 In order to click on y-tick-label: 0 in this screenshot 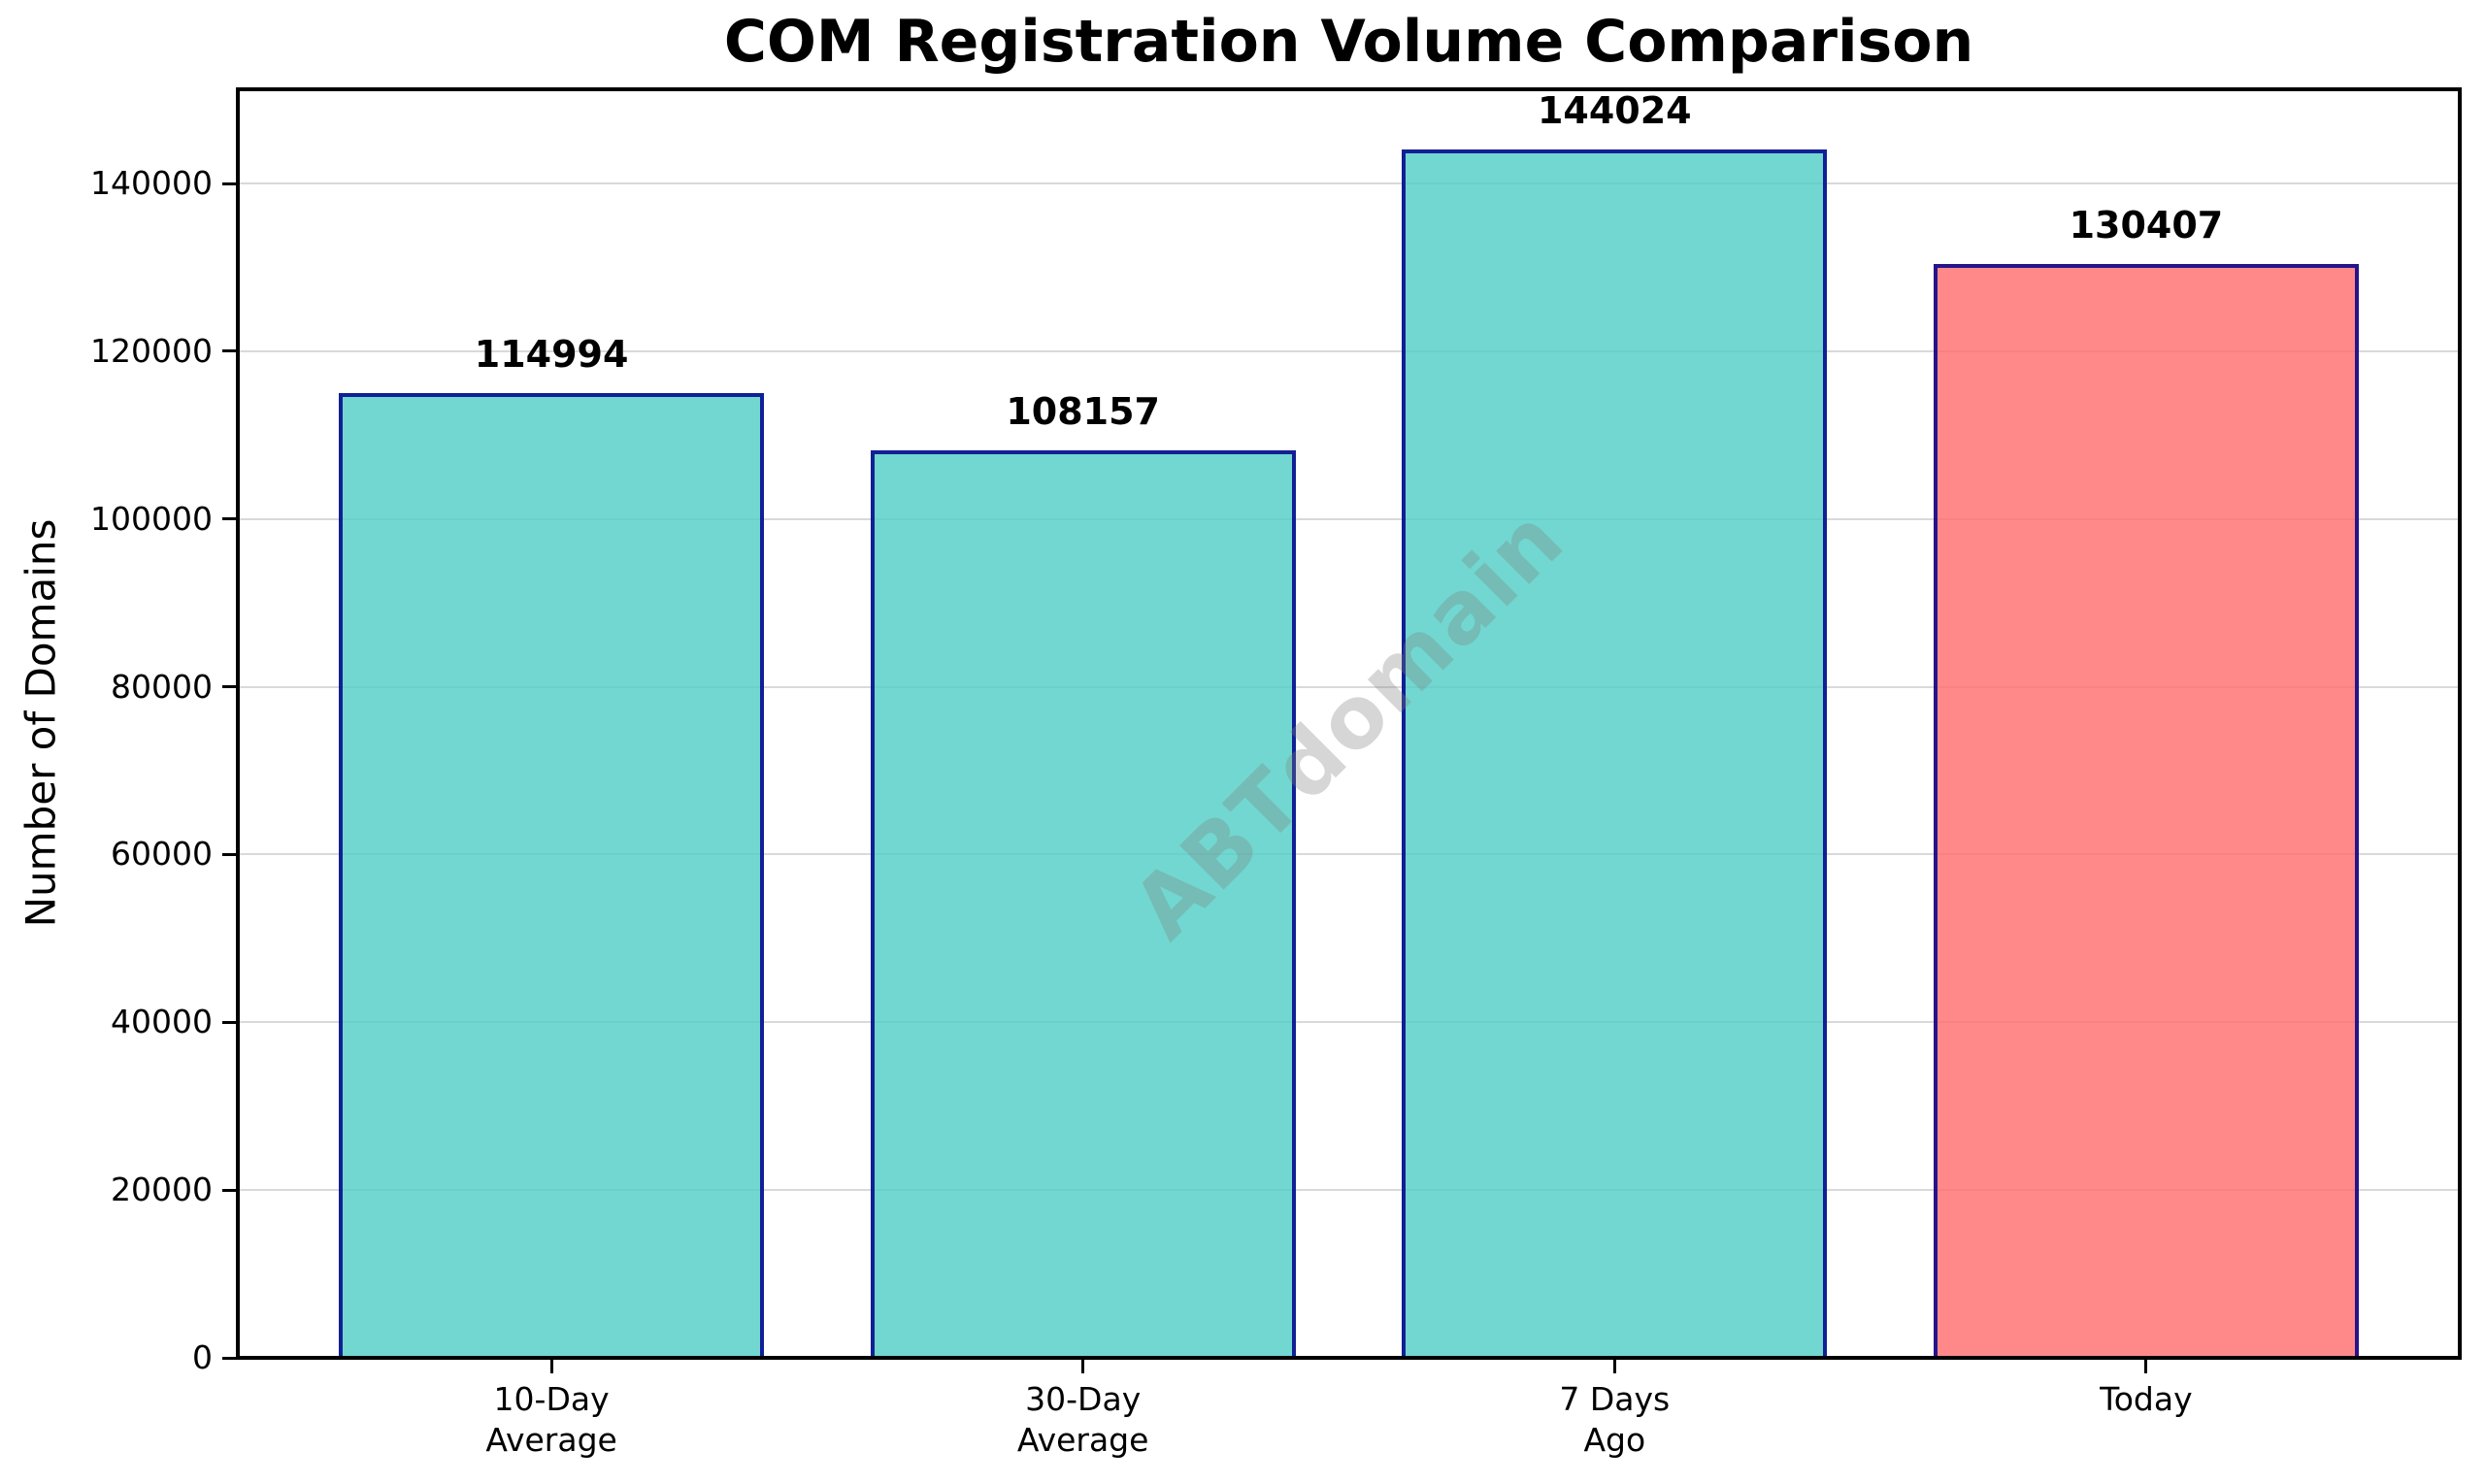, I will do `click(203, 1357)`.